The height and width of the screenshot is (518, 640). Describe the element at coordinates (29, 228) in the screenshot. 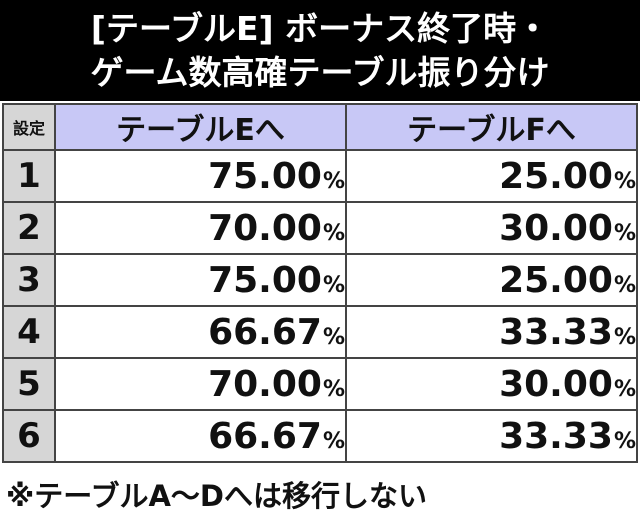

I see `setting-cell: 2` at that location.